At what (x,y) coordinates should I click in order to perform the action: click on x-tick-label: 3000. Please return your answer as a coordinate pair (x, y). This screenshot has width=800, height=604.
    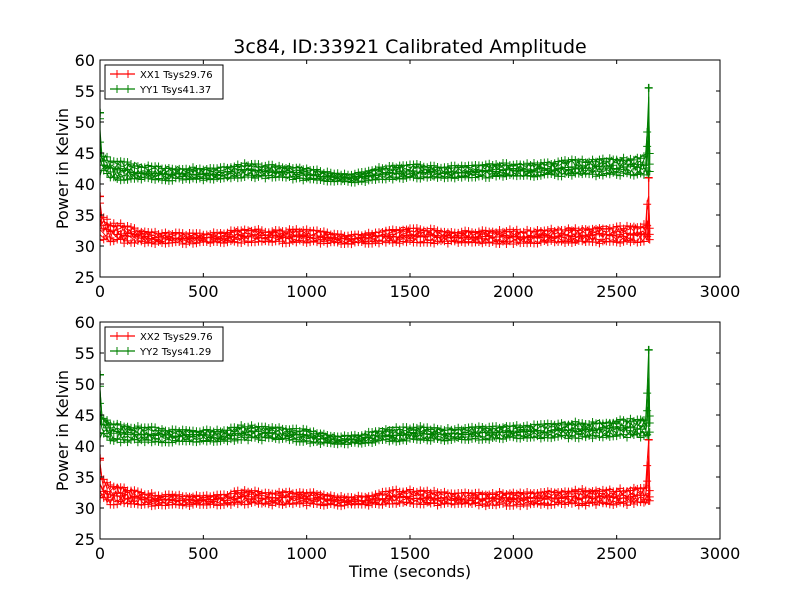
    Looking at the image, I should click on (720, 291).